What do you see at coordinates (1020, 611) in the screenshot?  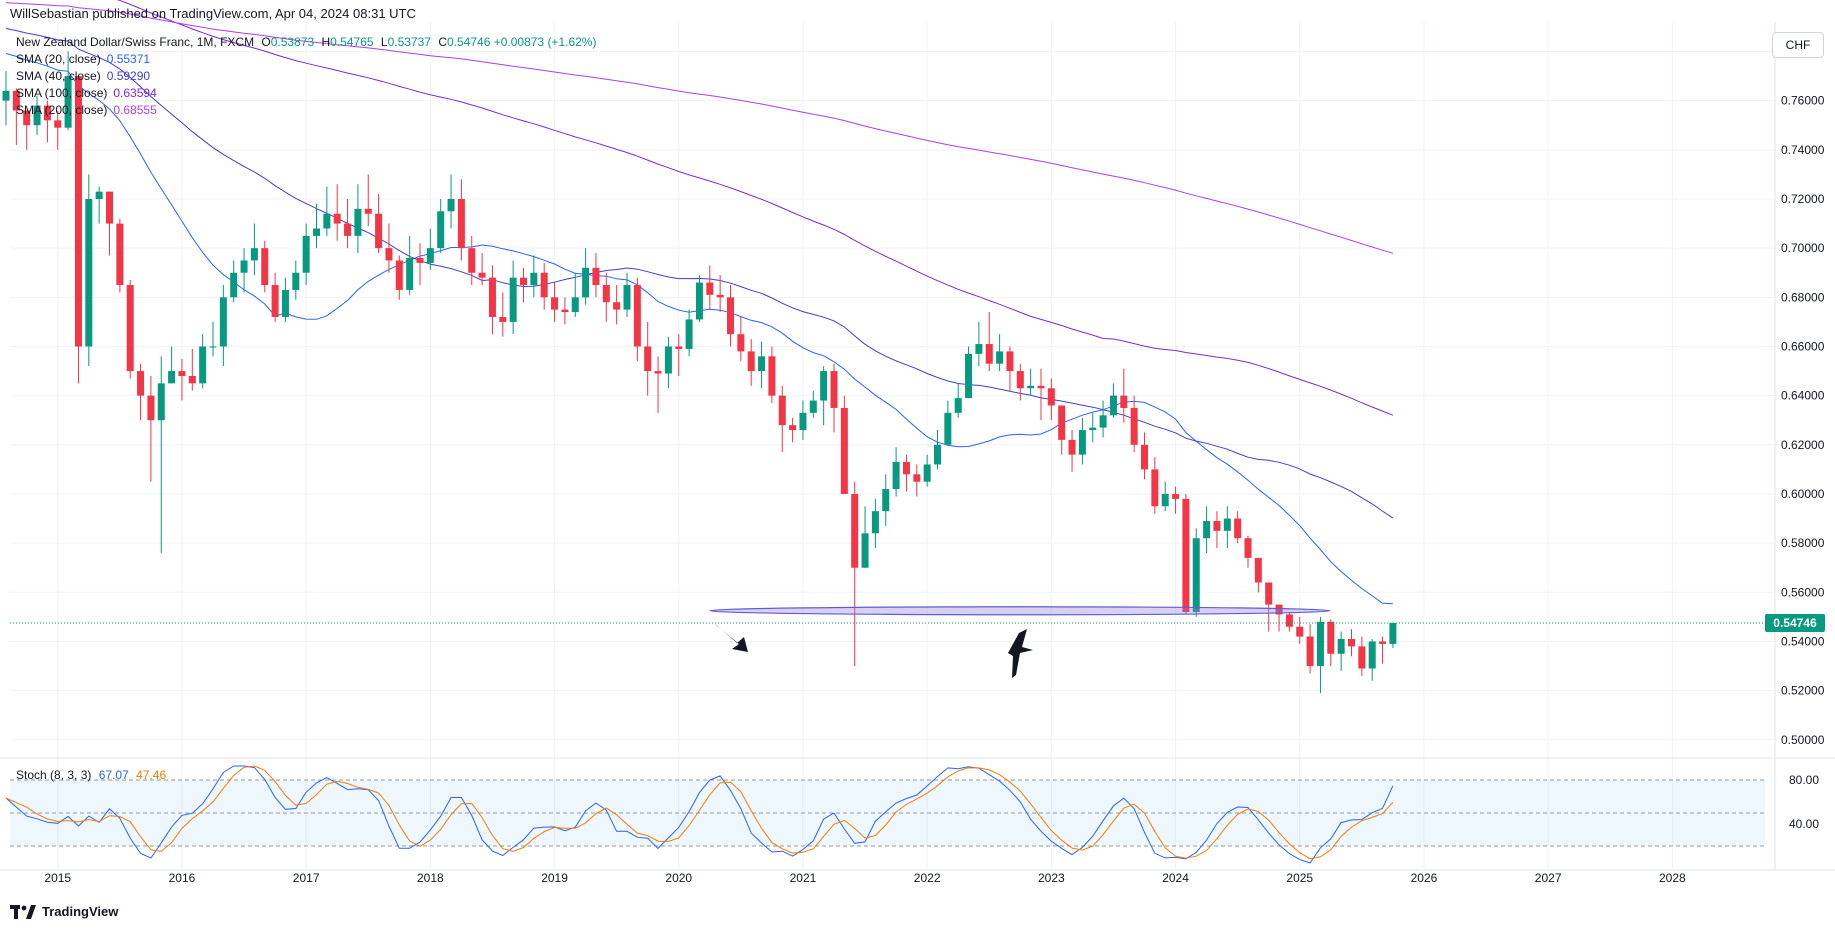 I see `support-zone` at bounding box center [1020, 611].